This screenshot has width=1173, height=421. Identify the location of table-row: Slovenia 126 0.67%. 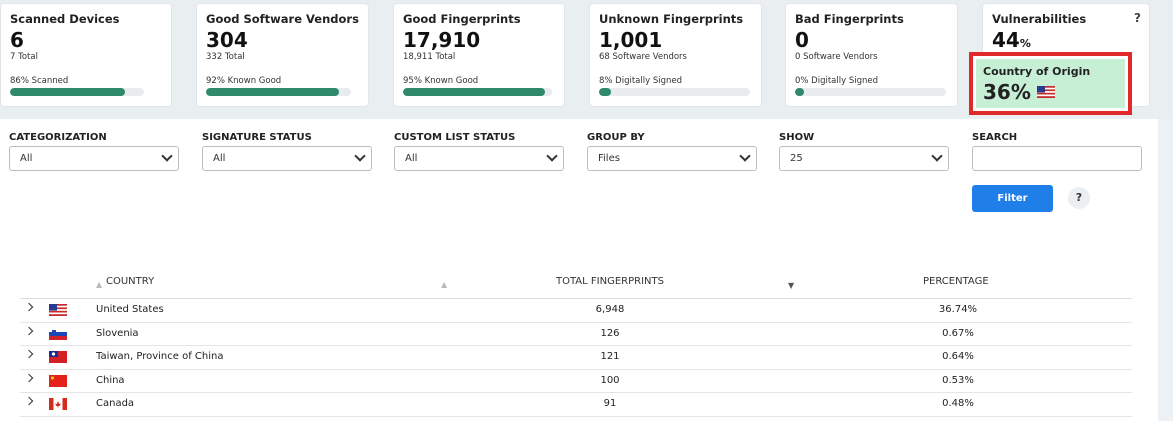
(576, 334).